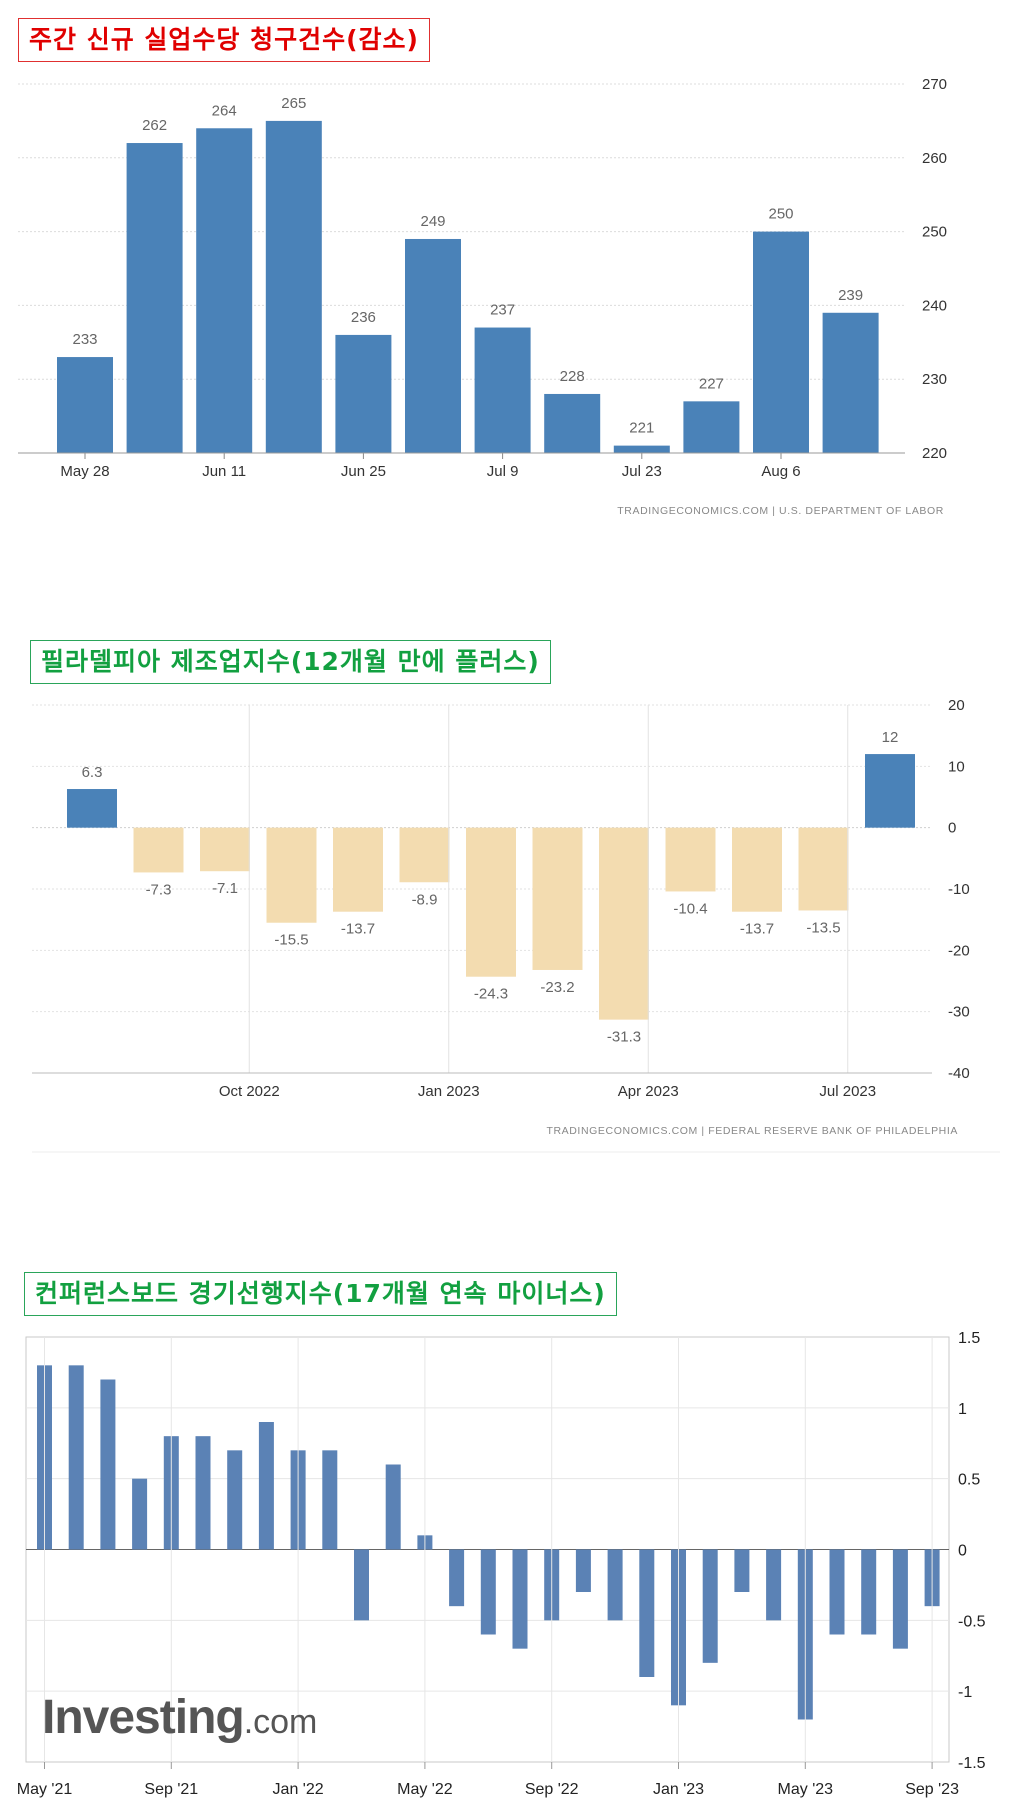 This screenshot has height=1812, width=1024. I want to click on y-tick-label: -30, so click(959, 1012).